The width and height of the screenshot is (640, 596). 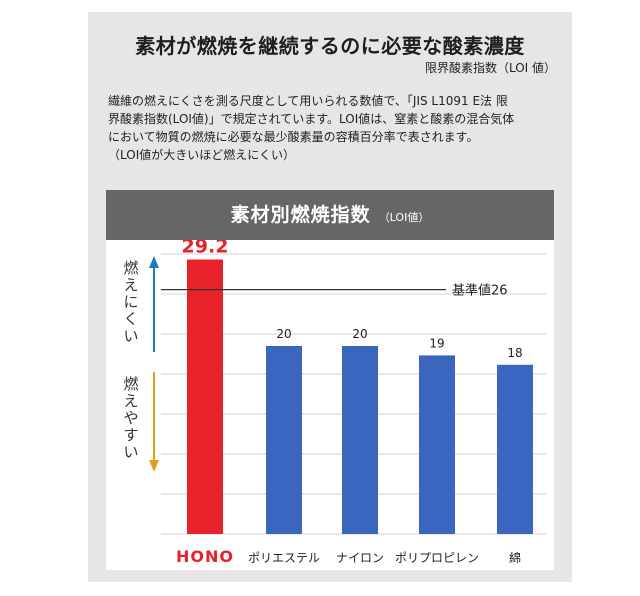 What do you see at coordinates (205, 556) in the screenshot?
I see `category-label: HONO` at bounding box center [205, 556].